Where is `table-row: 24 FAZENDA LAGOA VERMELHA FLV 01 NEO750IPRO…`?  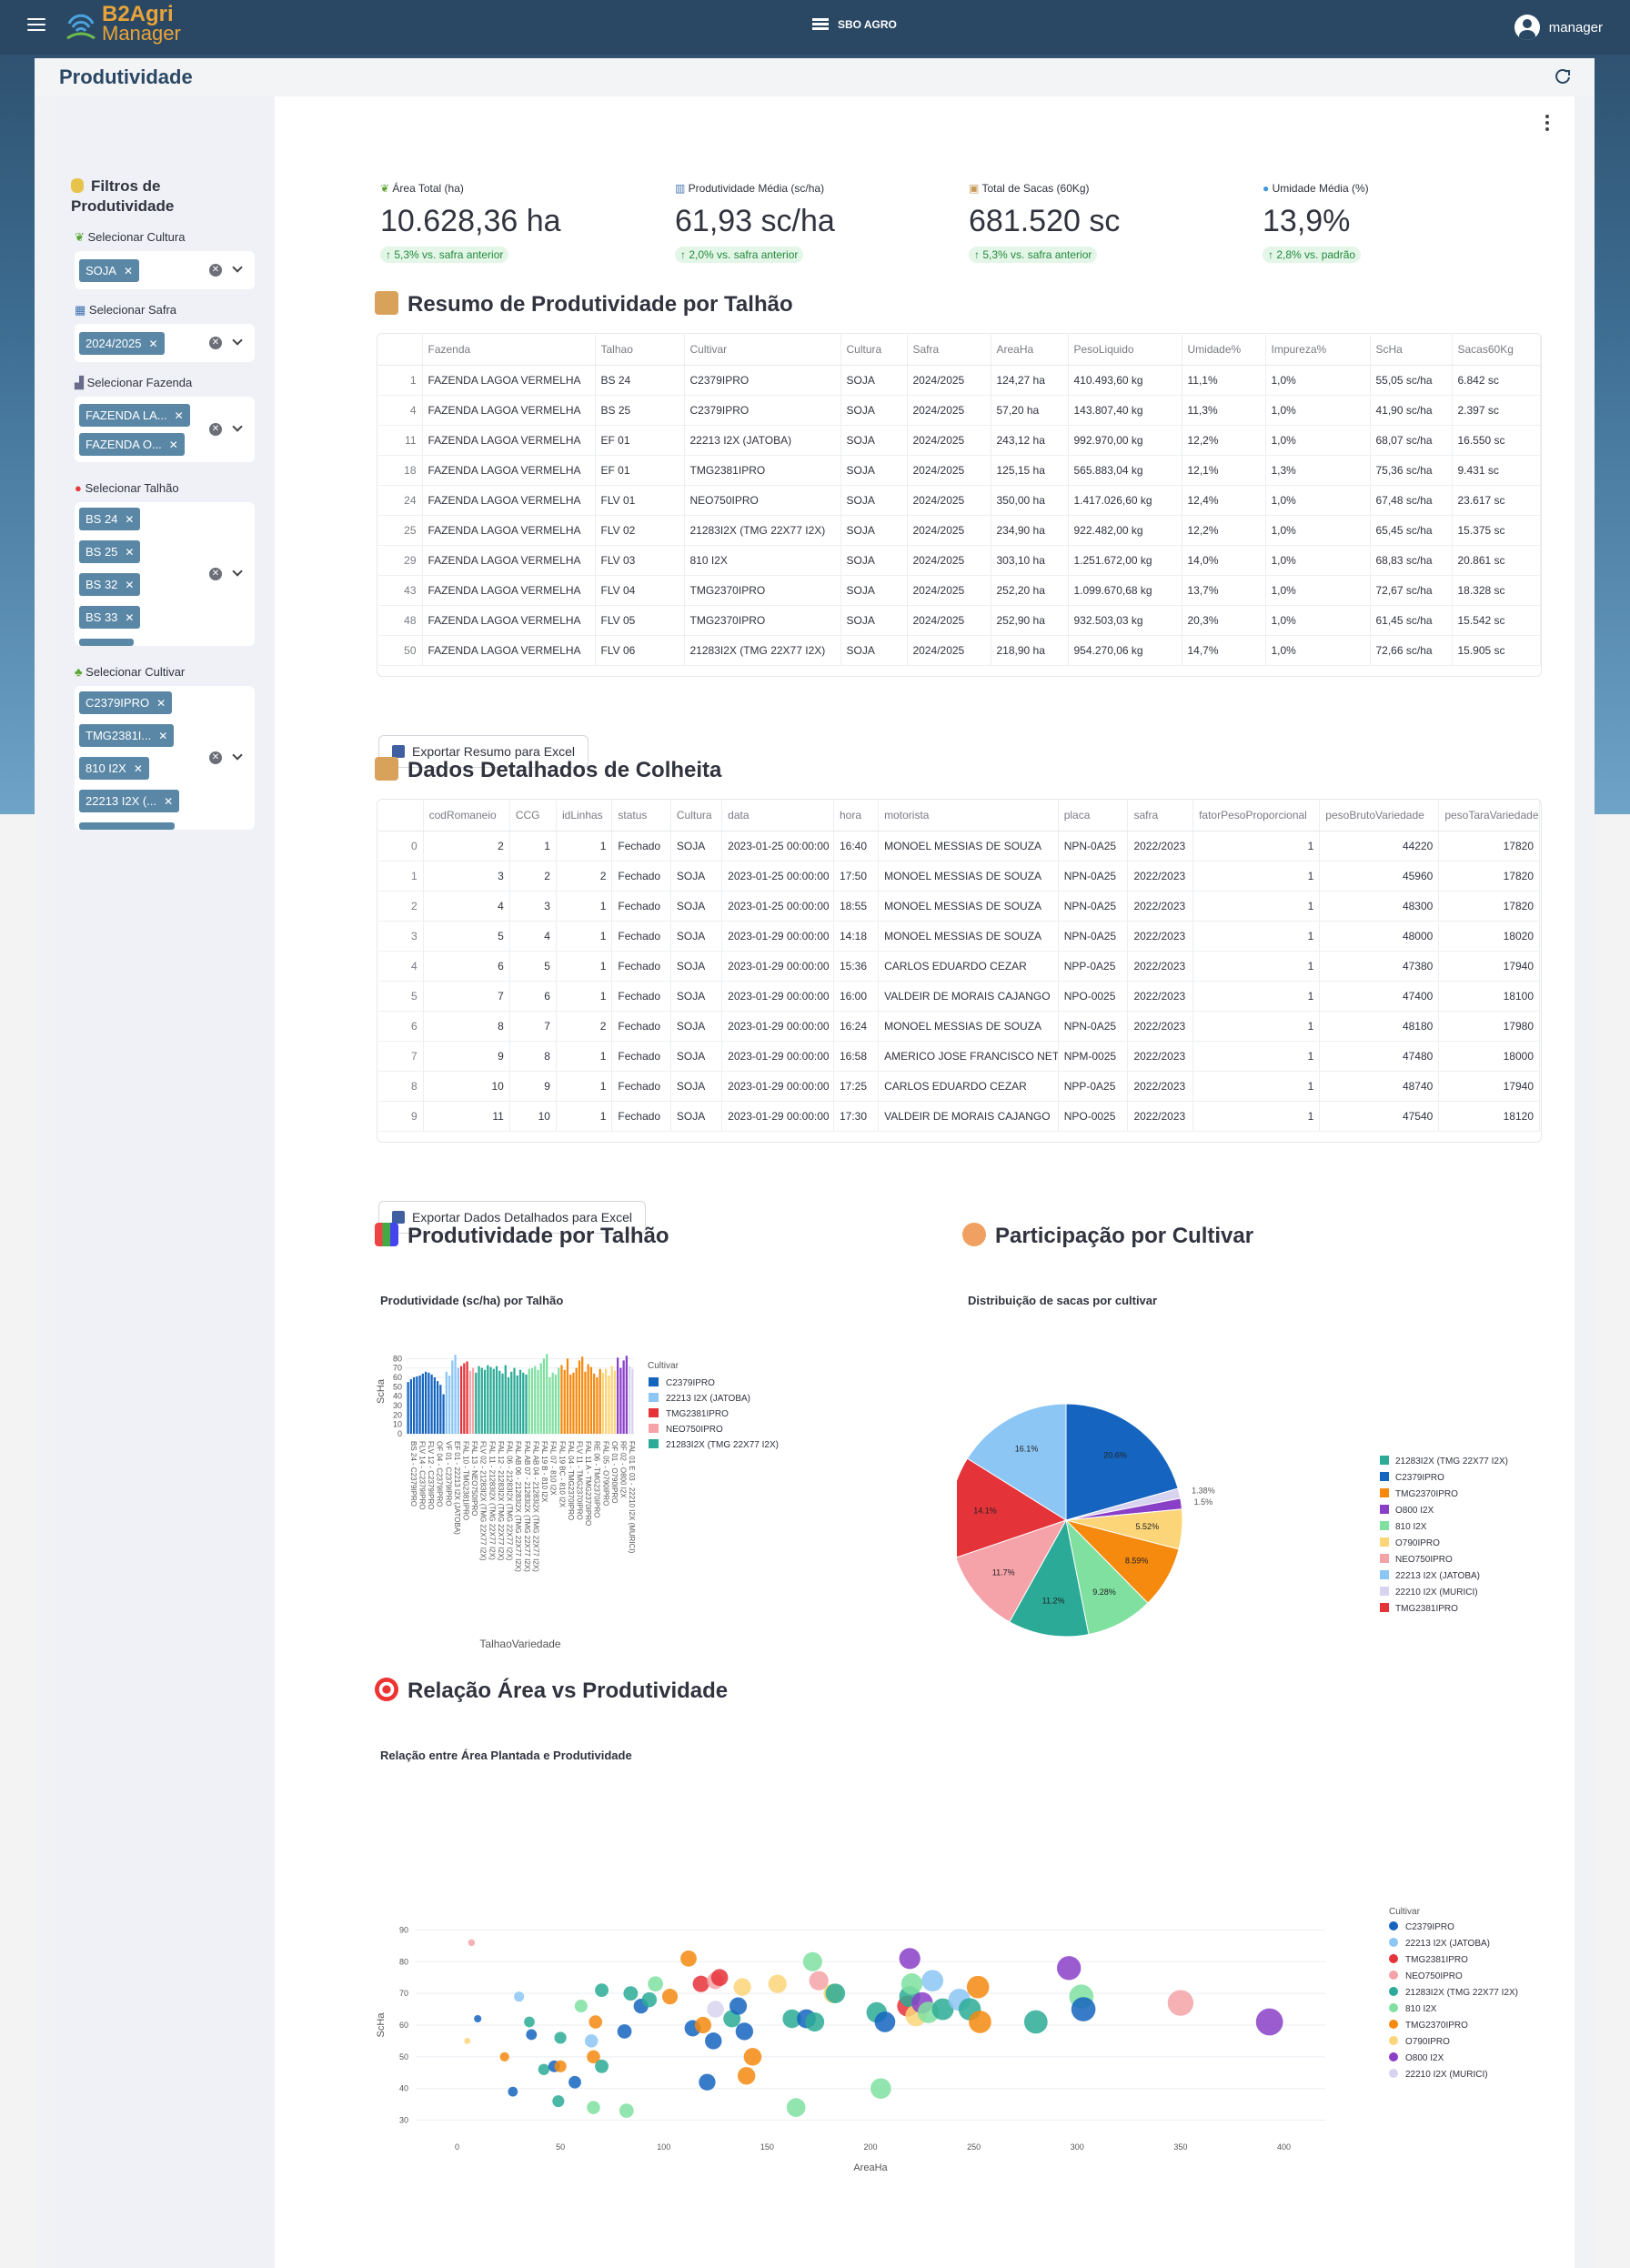 table-row: 24 FAZENDA LAGOA VERMELHA FLV 01 NEO750IPRO… is located at coordinates (960, 501).